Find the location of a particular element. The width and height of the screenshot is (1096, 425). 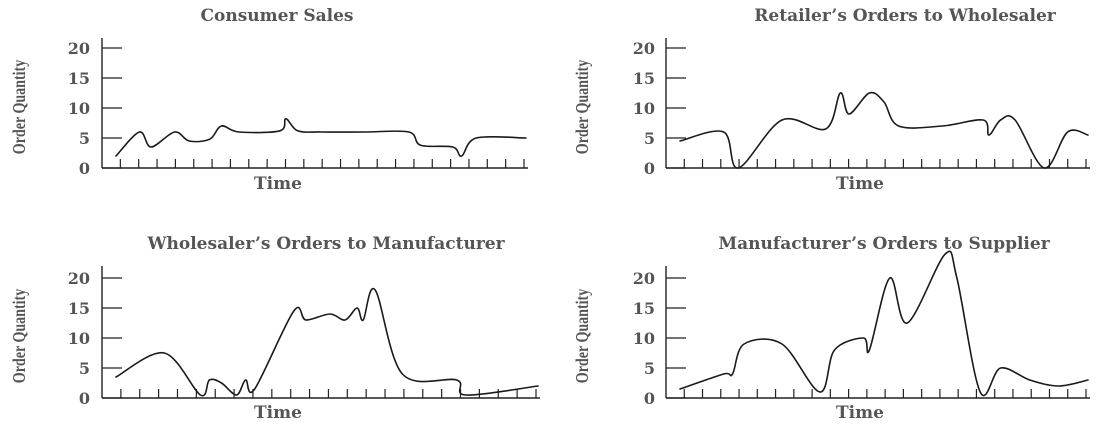

chart-title: Manufacturer’s Orders to Supplier is located at coordinates (884, 244).